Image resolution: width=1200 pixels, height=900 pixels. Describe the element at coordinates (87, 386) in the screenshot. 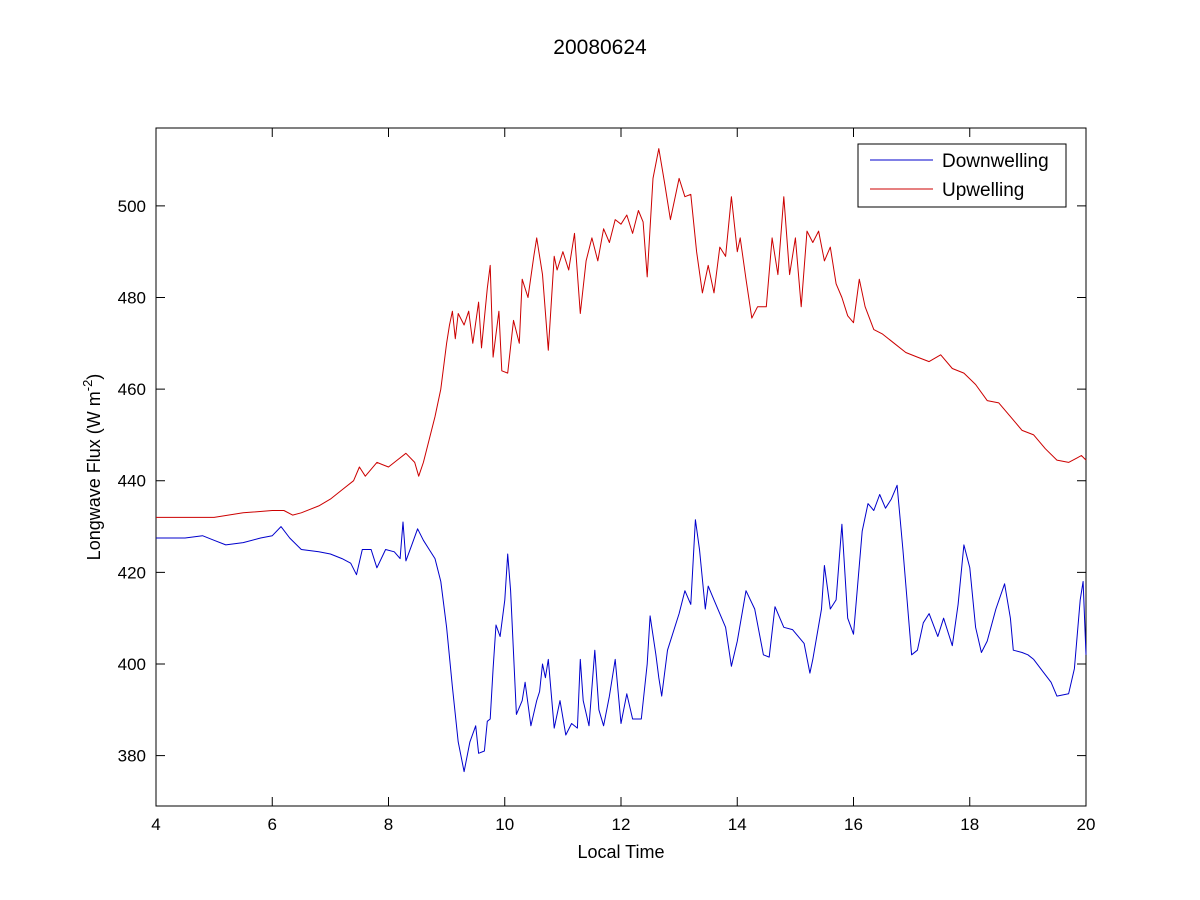

I see `y-axis-label-superscript: -2` at that location.